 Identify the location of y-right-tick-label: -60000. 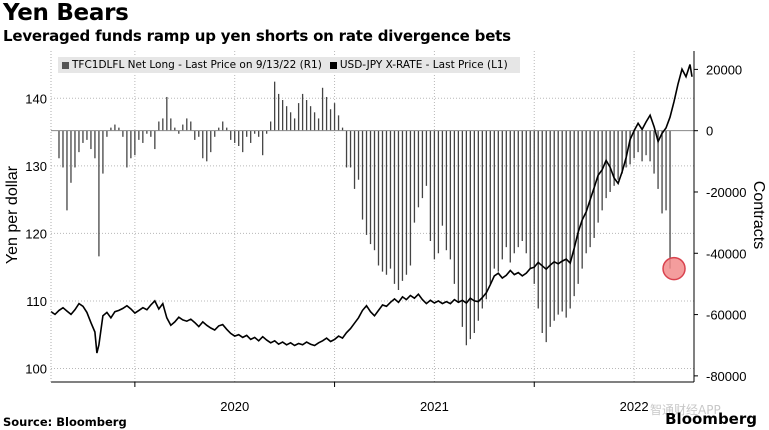
(726, 315).